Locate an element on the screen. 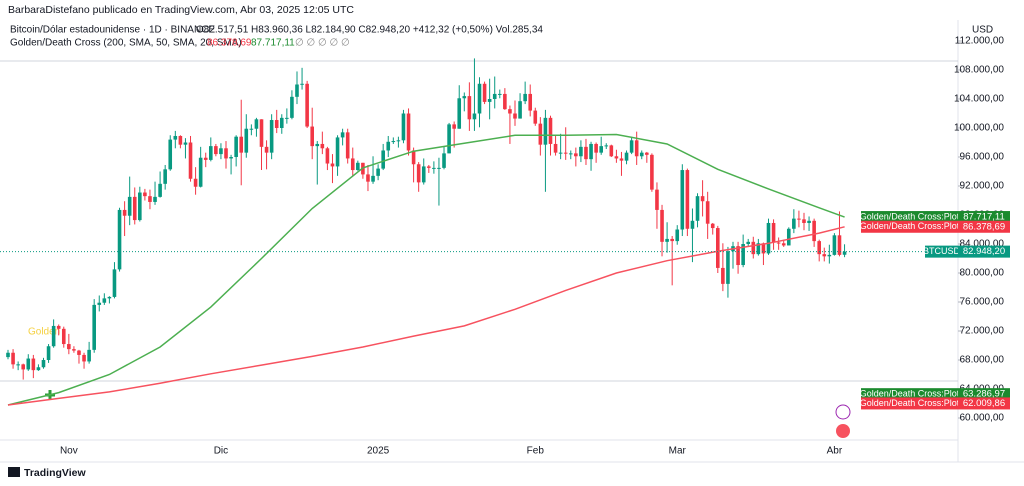 This screenshot has width=1024, height=486. y-tick-label: 68.000,00 is located at coordinates (982, 360).